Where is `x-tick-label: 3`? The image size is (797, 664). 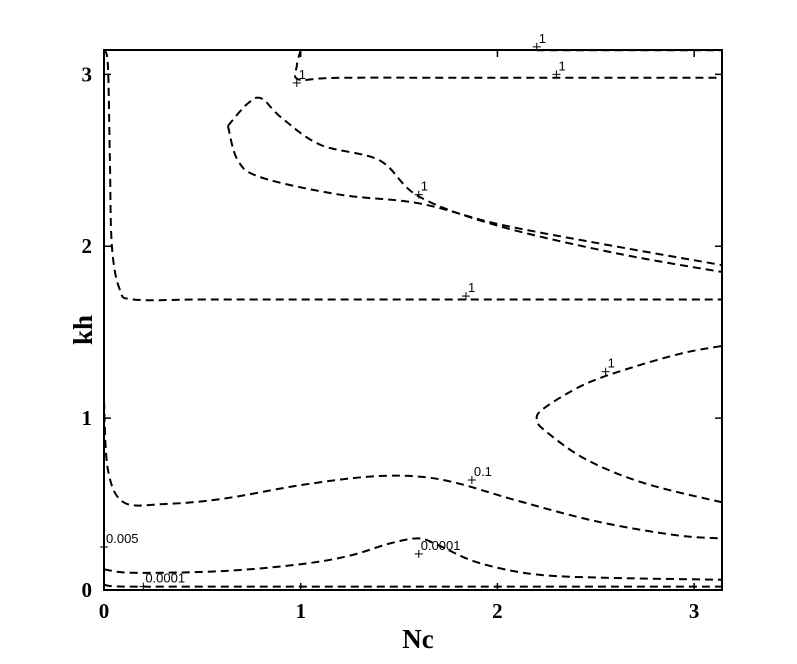 x-tick-label: 3 is located at coordinates (694, 611).